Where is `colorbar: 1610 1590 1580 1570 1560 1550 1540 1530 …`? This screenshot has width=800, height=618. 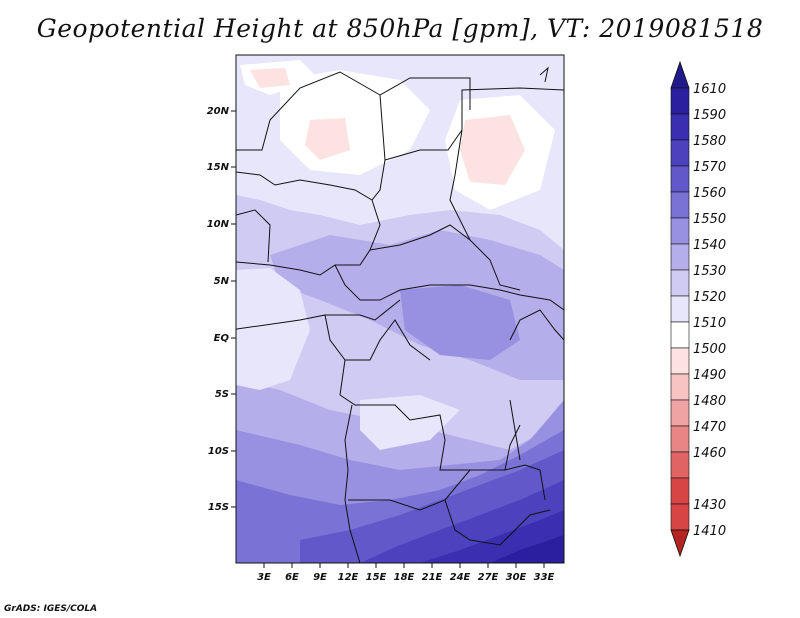 colorbar: 1610 1590 1580 1570 1560 1550 1540 1530 … is located at coordinates (698, 309).